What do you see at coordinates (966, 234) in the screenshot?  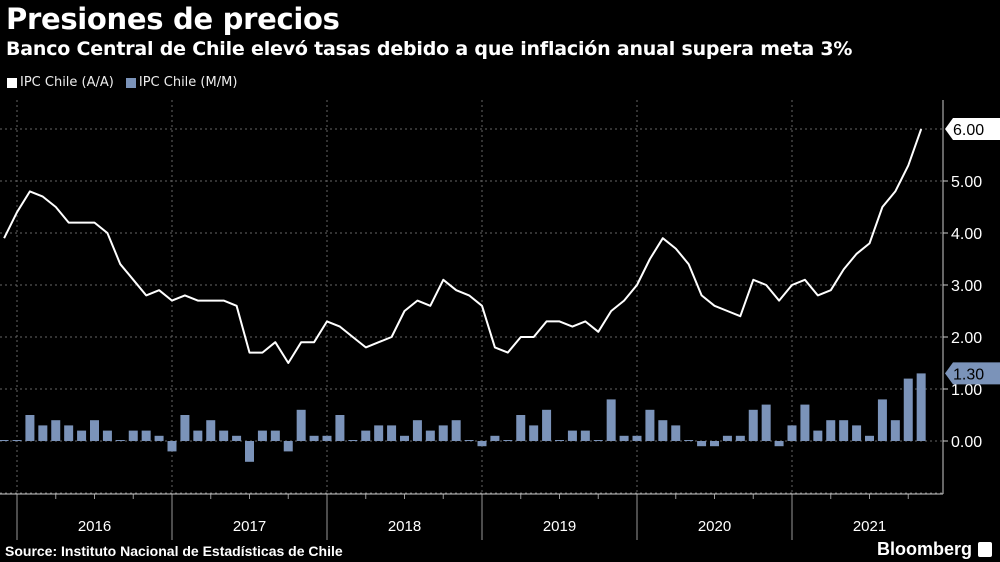 I see `y-tick-label: 4.00` at bounding box center [966, 234].